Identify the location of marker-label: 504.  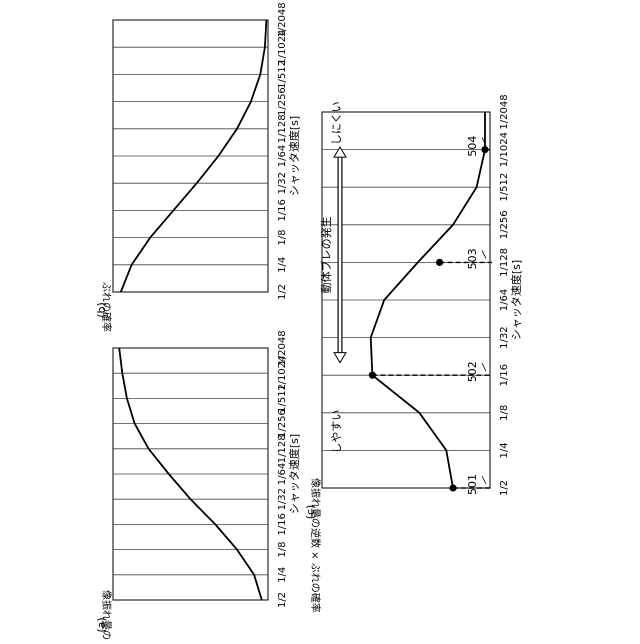
(472, 146).